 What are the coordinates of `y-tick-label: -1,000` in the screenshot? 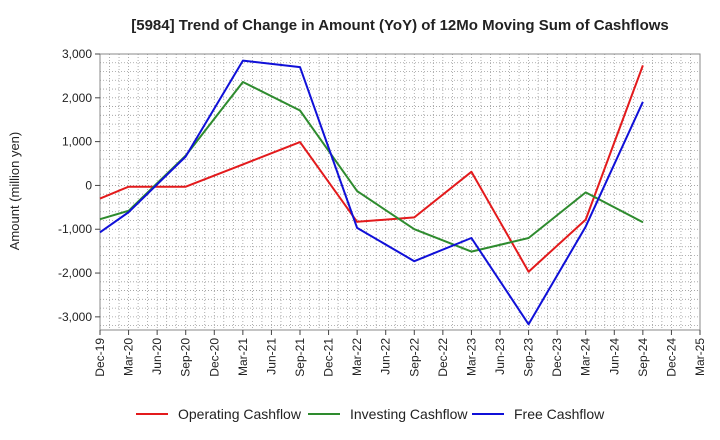 It's located at (75, 229).